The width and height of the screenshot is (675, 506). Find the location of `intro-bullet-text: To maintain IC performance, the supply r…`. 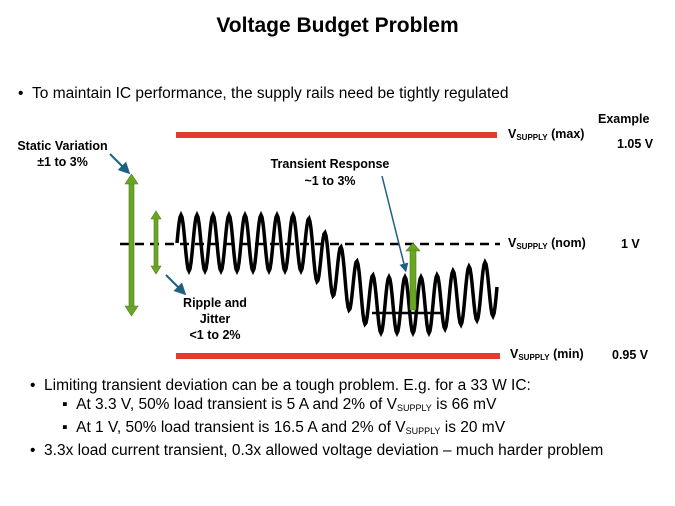

intro-bullet-text: To maintain IC performance, the supply r… is located at coordinates (270, 93).